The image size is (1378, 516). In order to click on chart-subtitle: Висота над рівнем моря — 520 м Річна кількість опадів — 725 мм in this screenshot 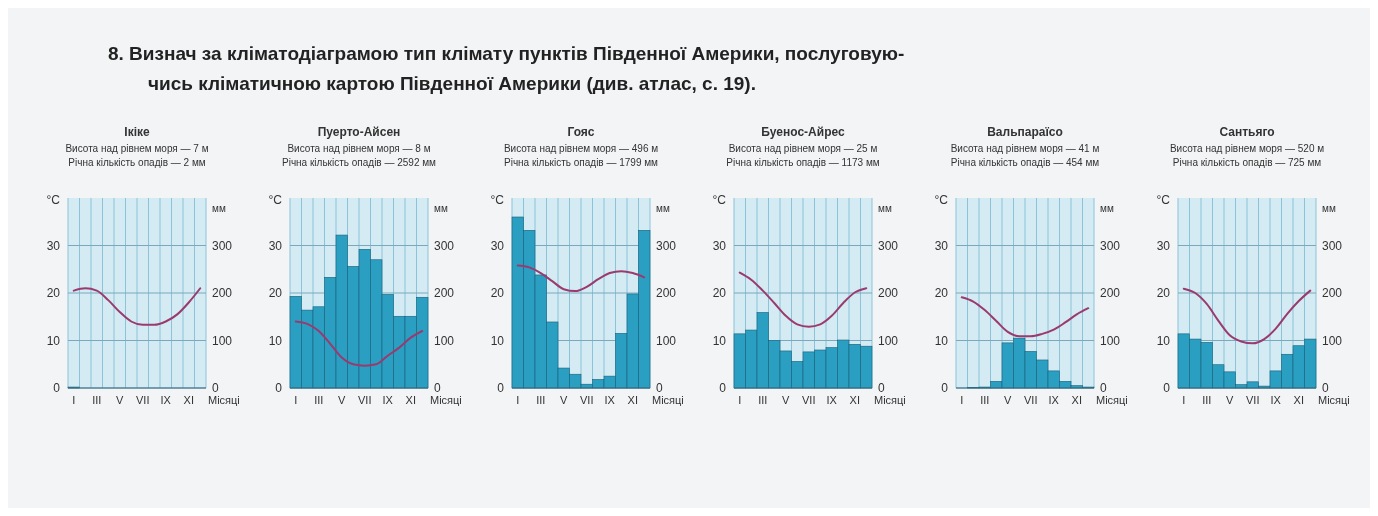, I will do `click(1247, 155)`.